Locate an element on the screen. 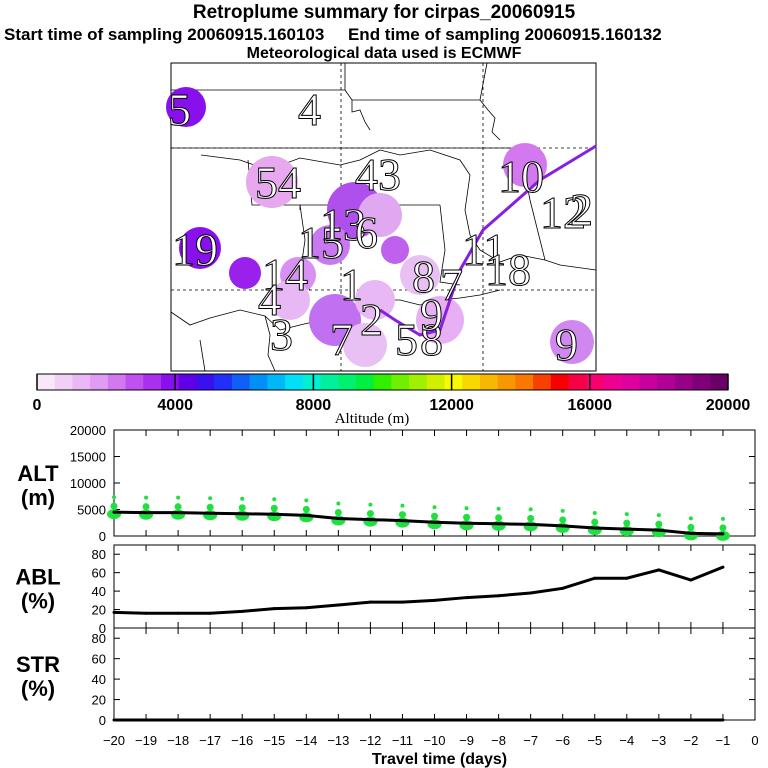 This screenshot has height=768, width=768. x-tick-label: −5 is located at coordinates (594, 740).